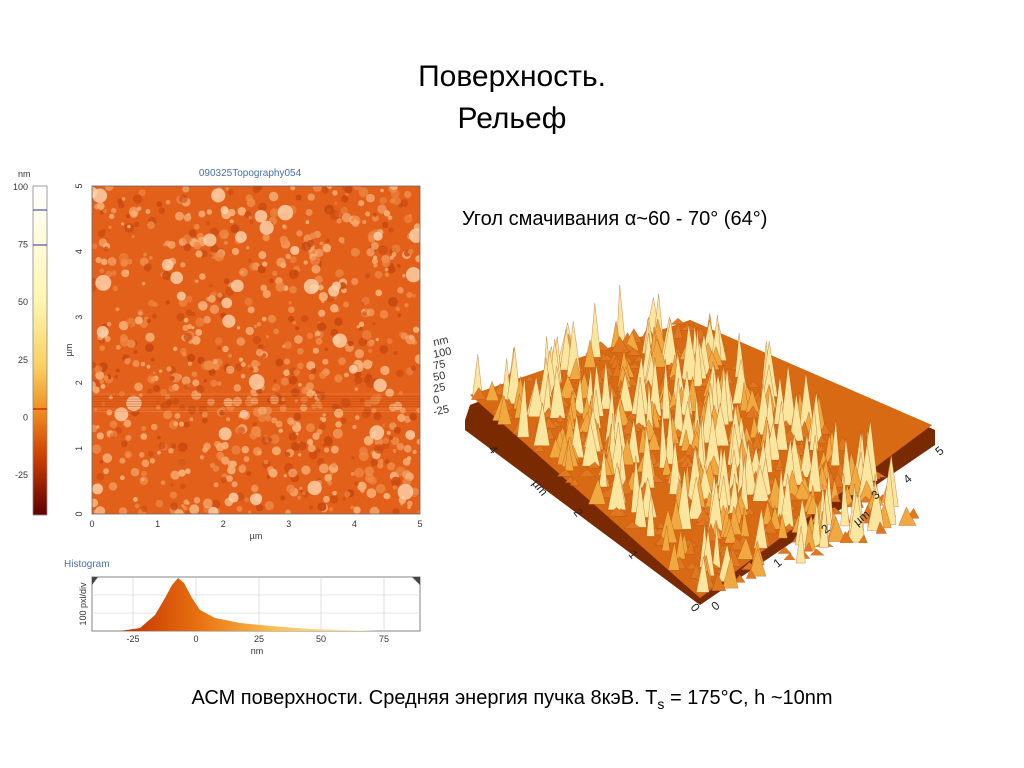  What do you see at coordinates (321, 639) in the screenshot?
I see `x-tick-label: 50` at bounding box center [321, 639].